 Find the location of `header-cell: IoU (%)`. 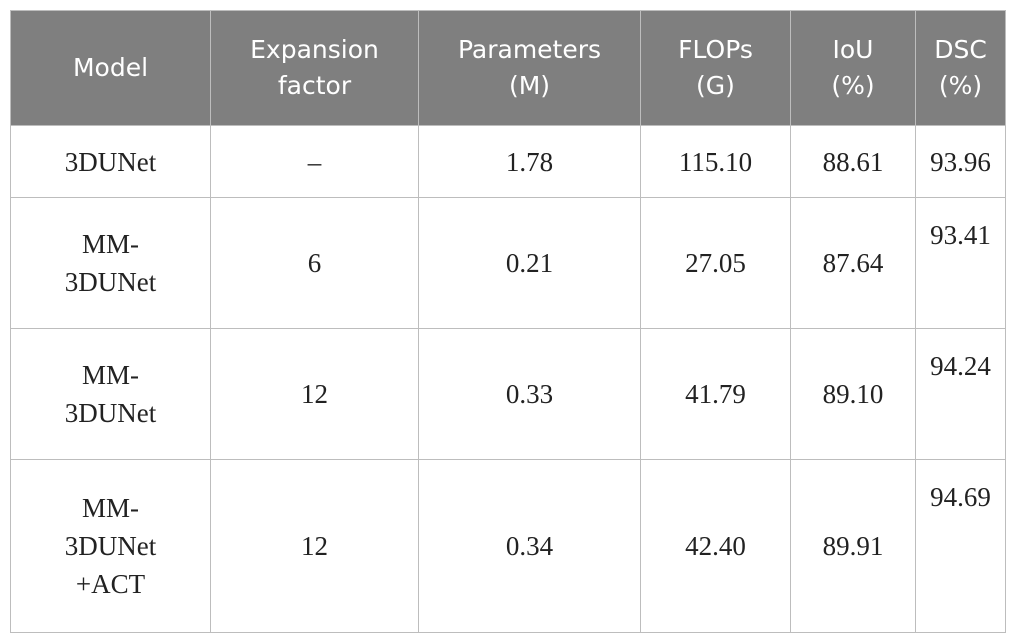

header-cell: IoU (%) is located at coordinates (853, 68).